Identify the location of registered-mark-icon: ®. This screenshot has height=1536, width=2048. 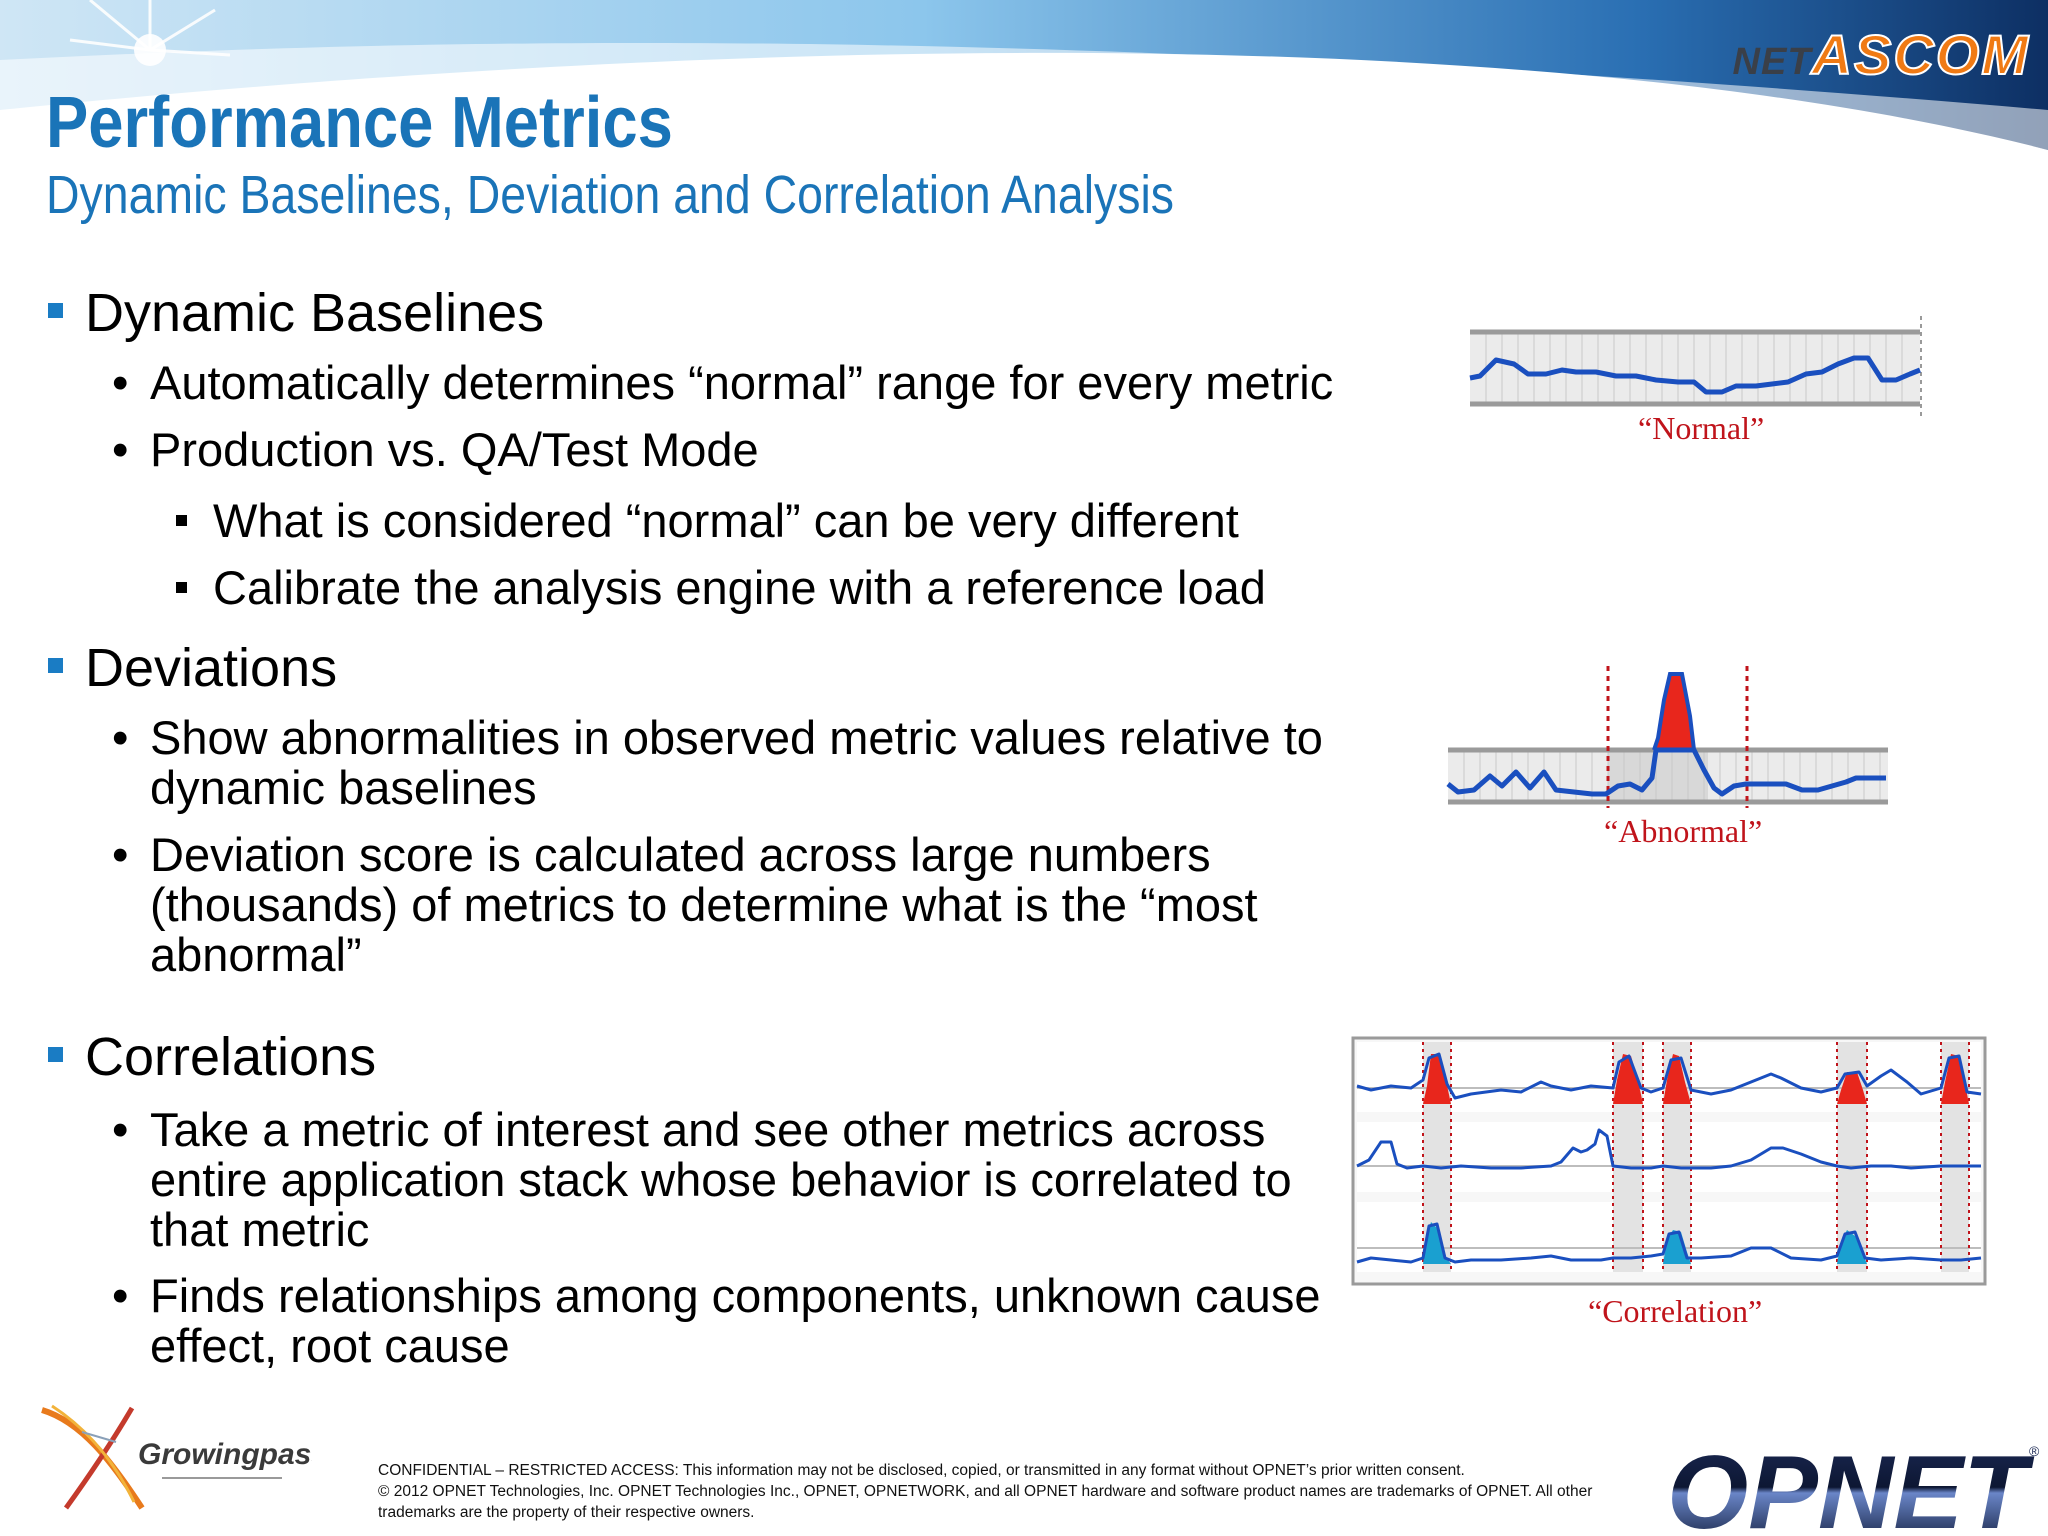
(2034, 1451).